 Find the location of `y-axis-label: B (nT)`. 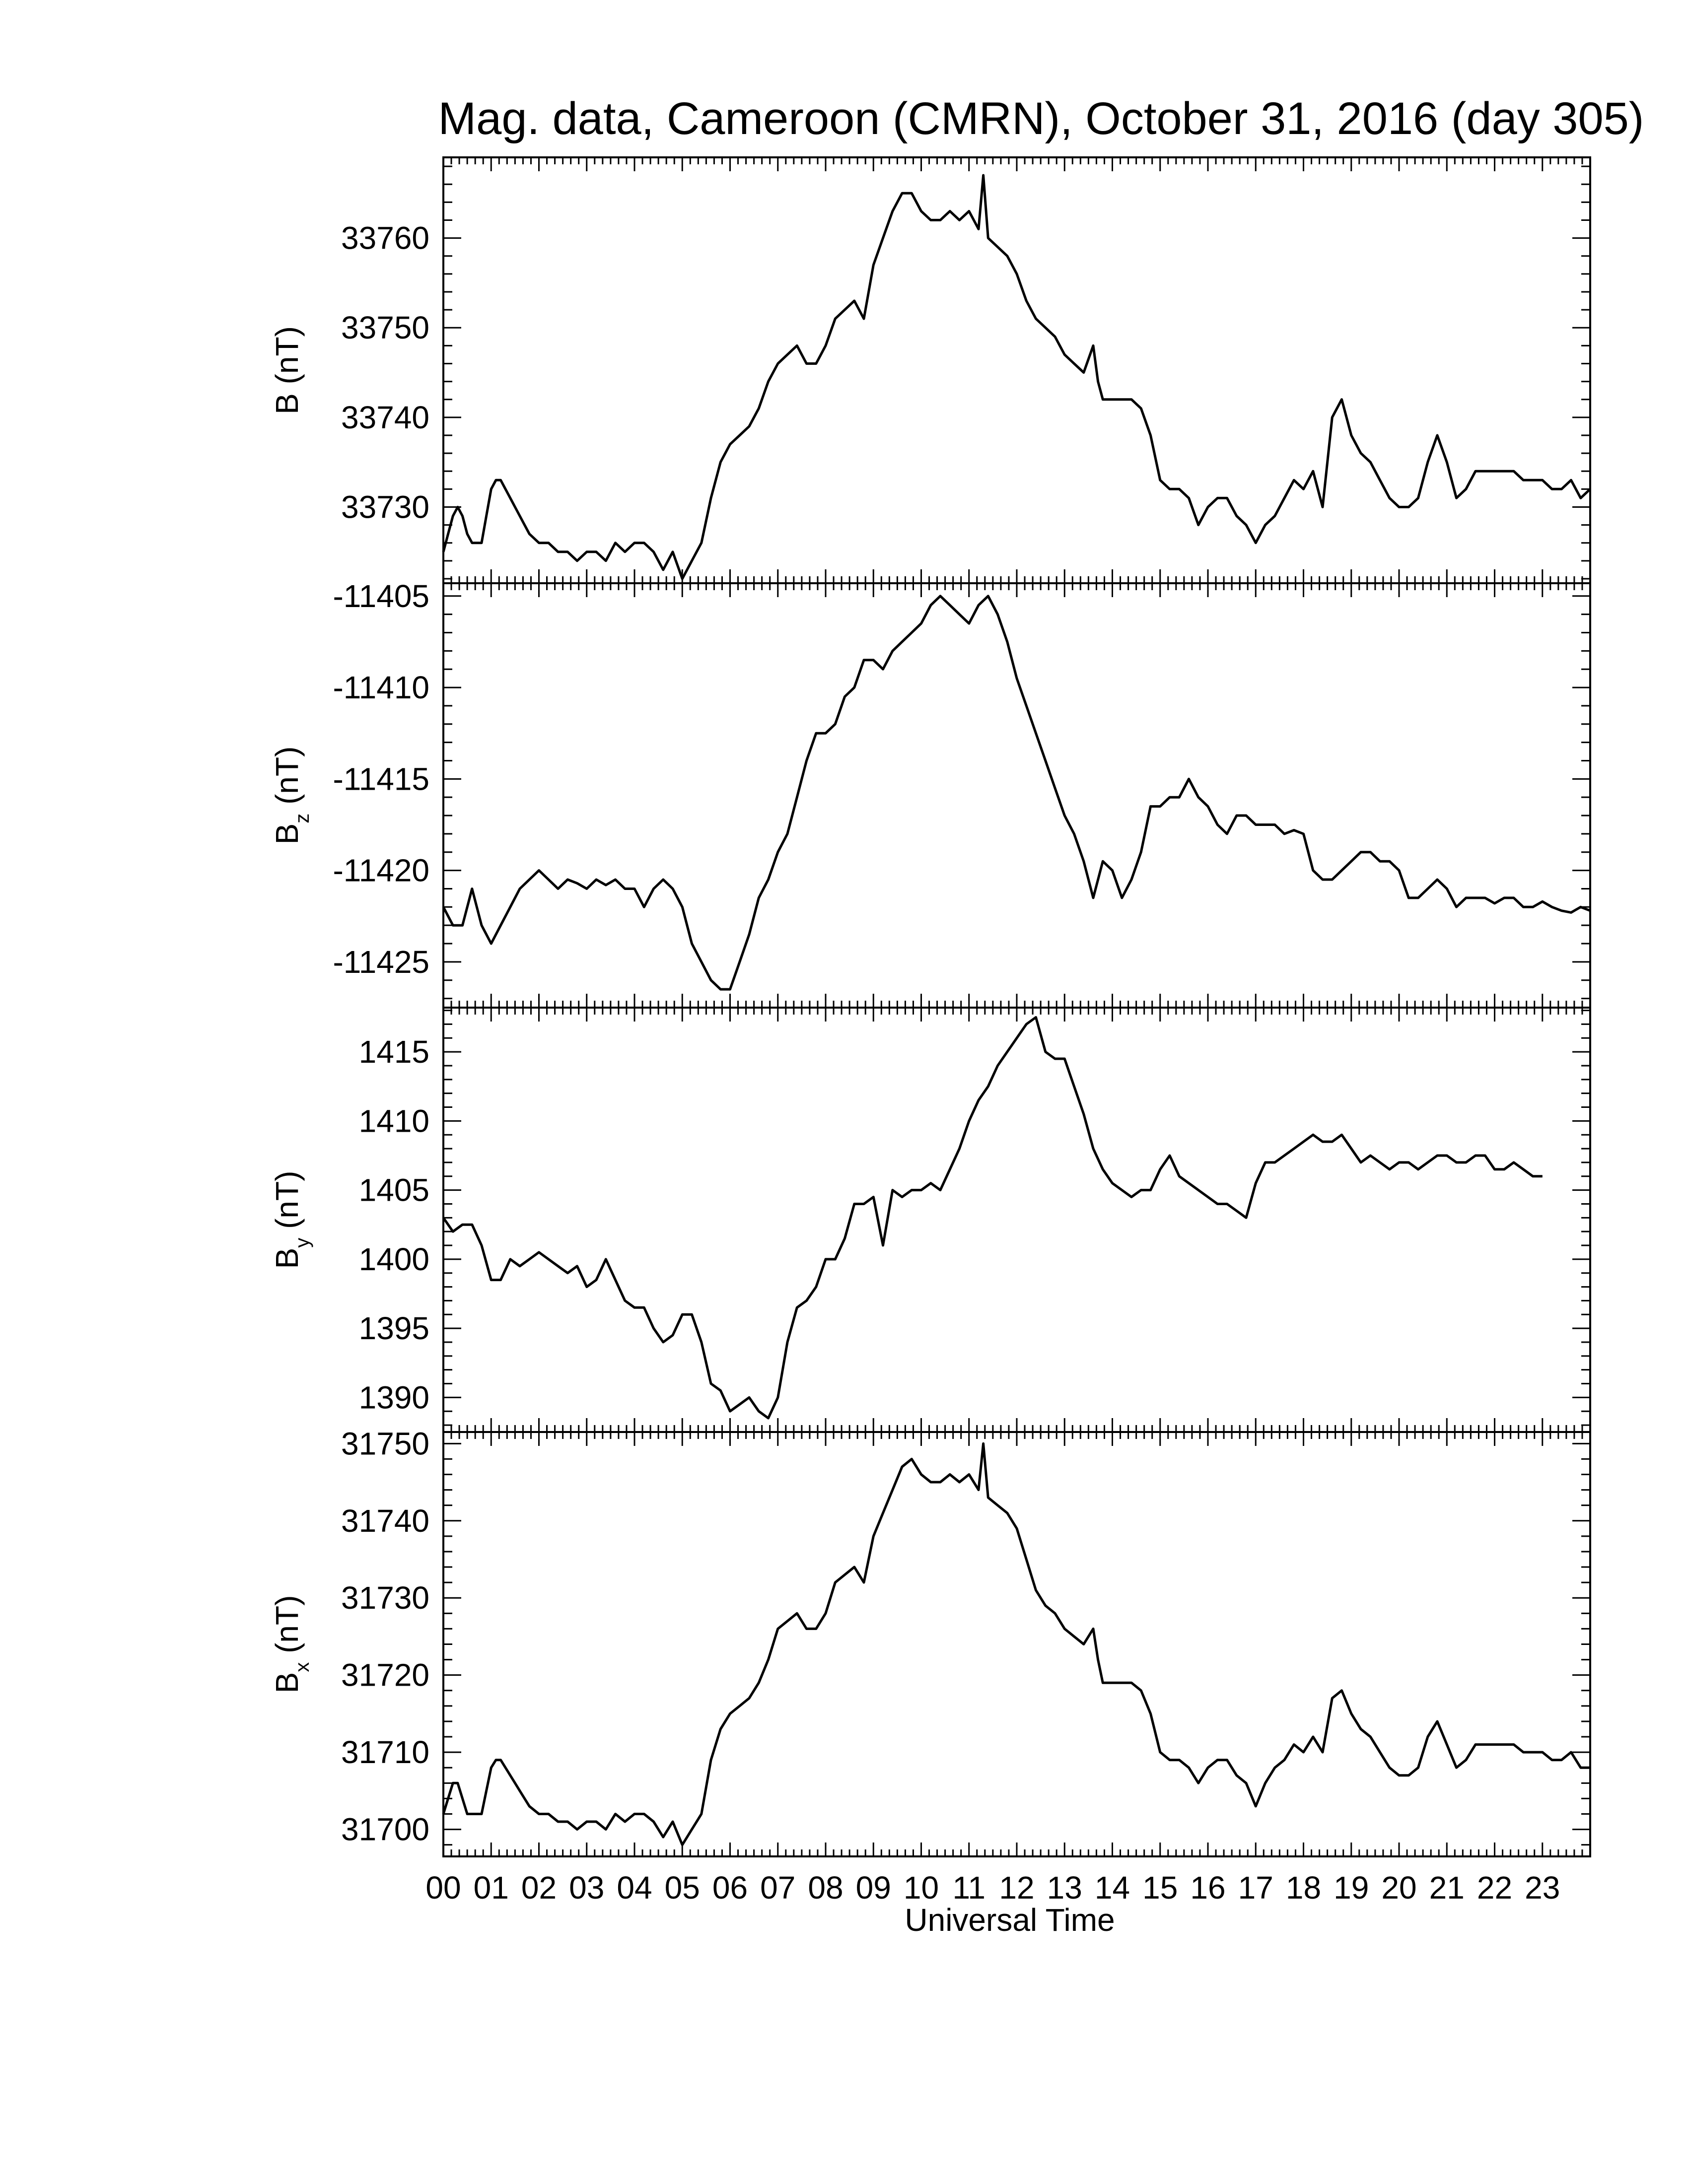

y-axis-label: B (nT) is located at coordinates (287, 370).